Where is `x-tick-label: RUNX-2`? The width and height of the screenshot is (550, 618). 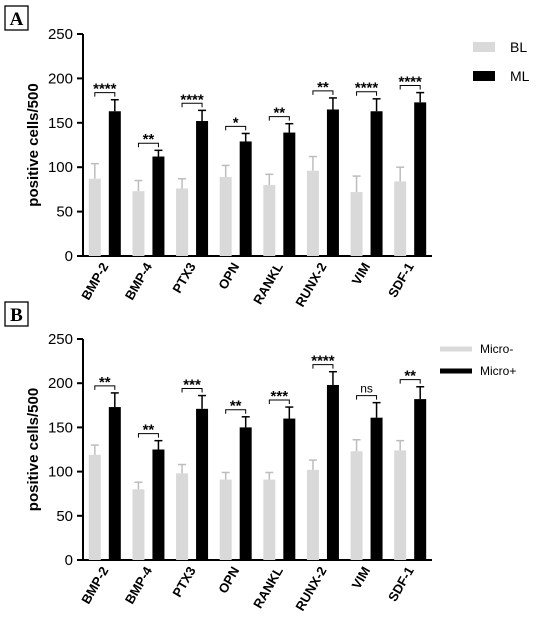 x-tick-label: RUNX-2 is located at coordinates (310, 284).